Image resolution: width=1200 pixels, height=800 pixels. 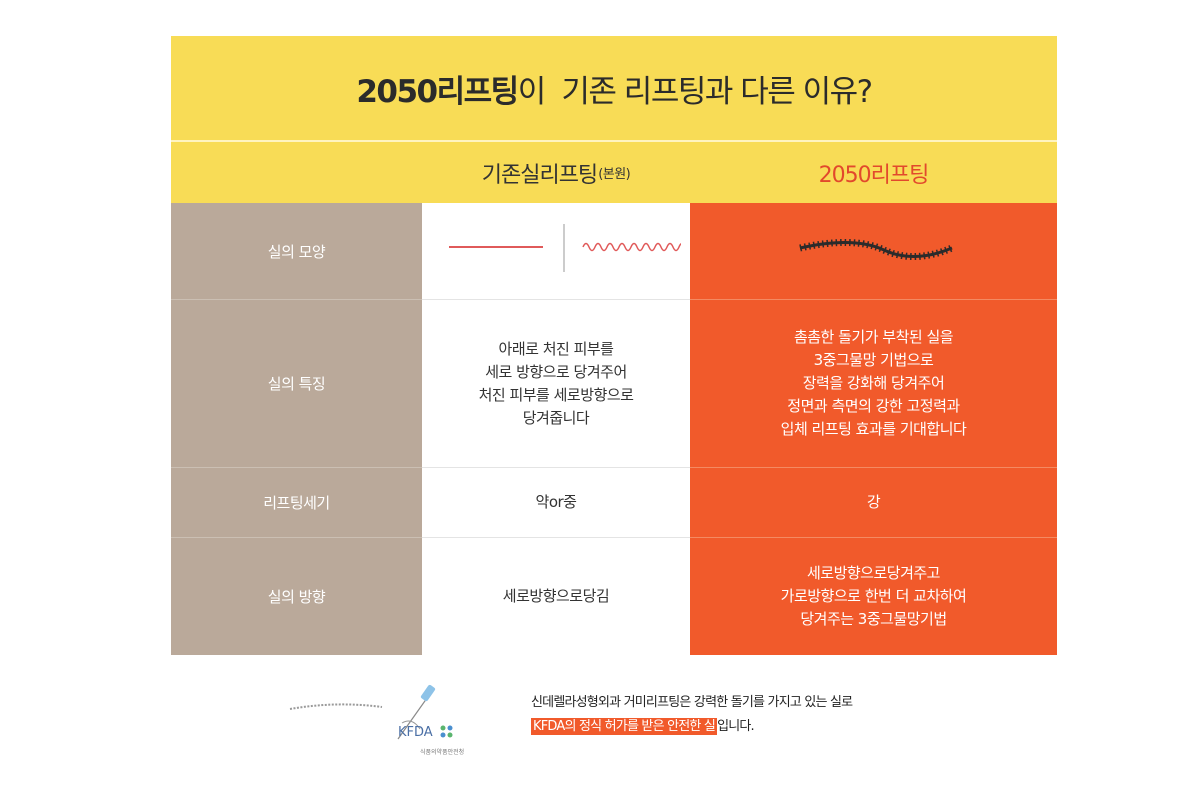 I want to click on thread-shape-2050, so click(x=873, y=251).